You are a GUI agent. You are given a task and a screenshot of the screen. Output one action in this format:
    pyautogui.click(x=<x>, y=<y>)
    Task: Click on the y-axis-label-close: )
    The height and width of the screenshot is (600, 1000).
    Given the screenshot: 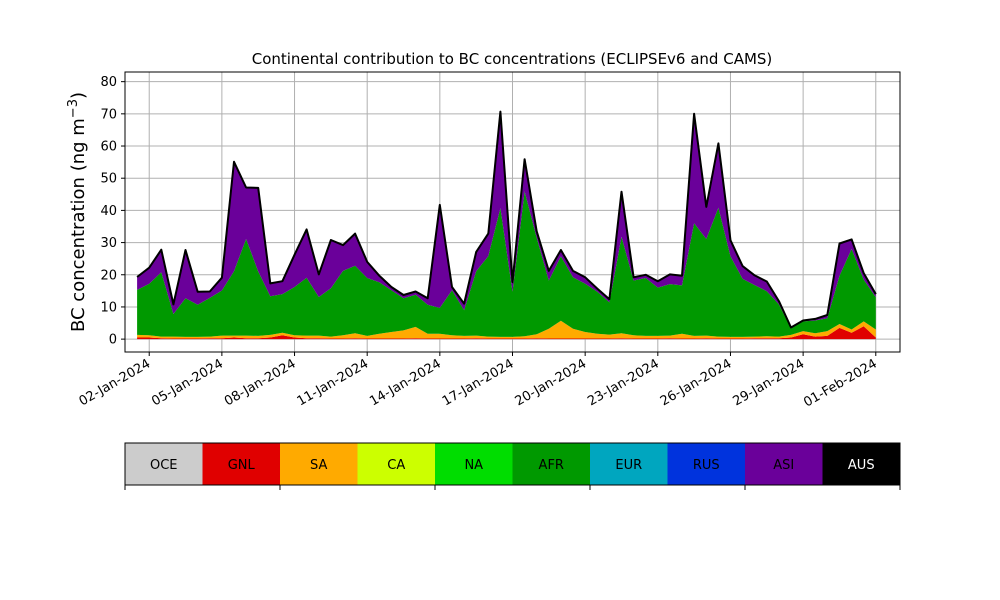 What is the action you would take?
    pyautogui.click(x=78, y=95)
    